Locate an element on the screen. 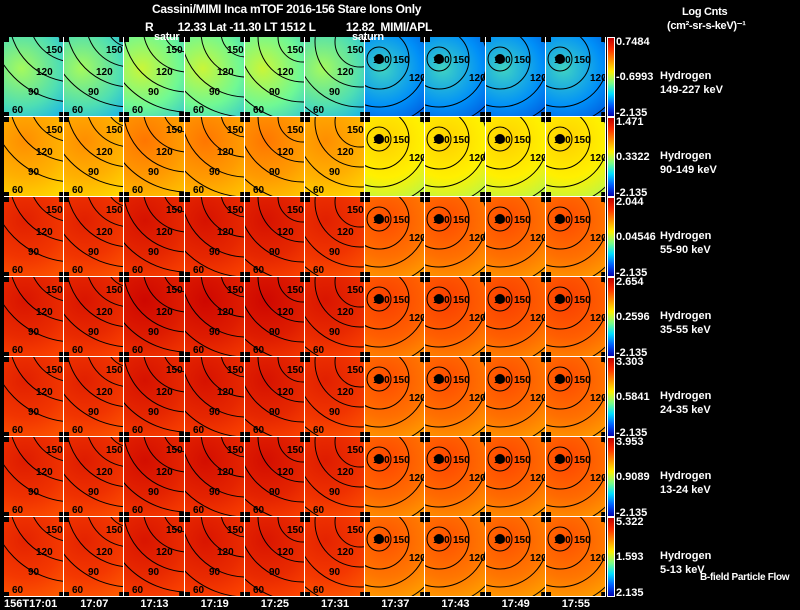 The height and width of the screenshot is (610, 800). time-tick-label: 17:43 is located at coordinates (455, 604).